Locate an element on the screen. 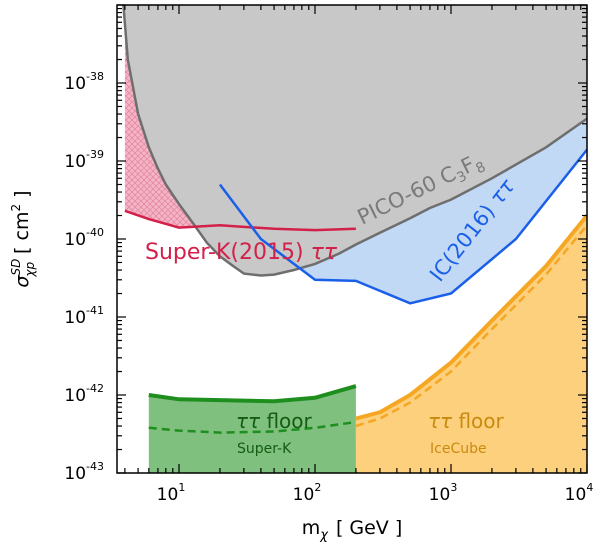 This screenshot has height=550, width=605. floor-superk-curve is located at coordinates (252, 394).